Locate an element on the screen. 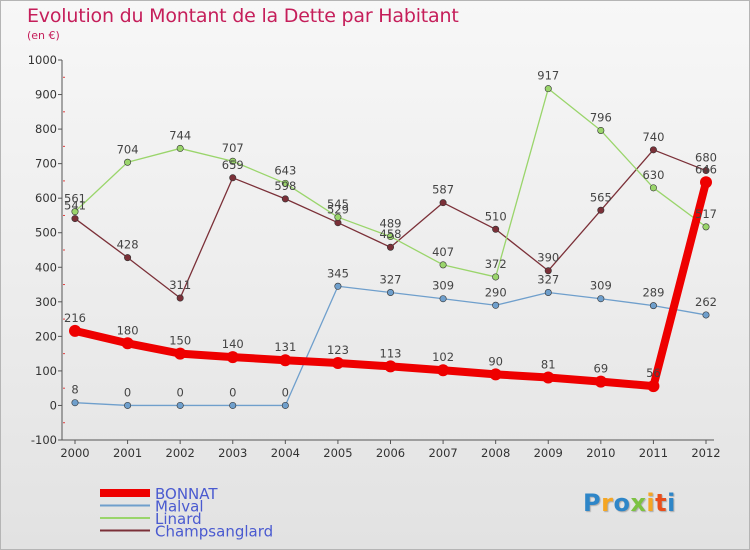 The height and width of the screenshot is (550, 750). data-label: 680 is located at coordinates (706, 158).